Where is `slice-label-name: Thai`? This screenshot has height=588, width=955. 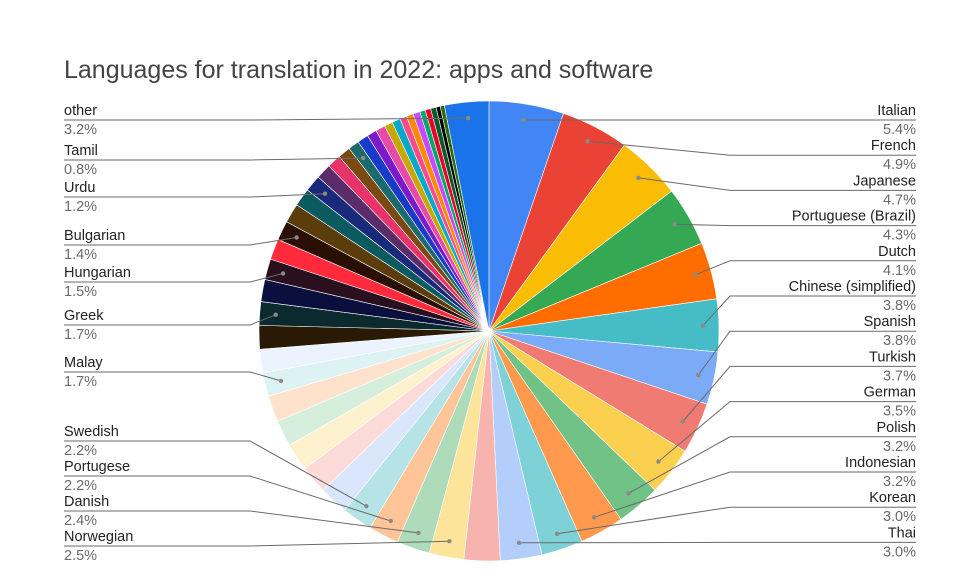
slice-label-name: Thai is located at coordinates (902, 533).